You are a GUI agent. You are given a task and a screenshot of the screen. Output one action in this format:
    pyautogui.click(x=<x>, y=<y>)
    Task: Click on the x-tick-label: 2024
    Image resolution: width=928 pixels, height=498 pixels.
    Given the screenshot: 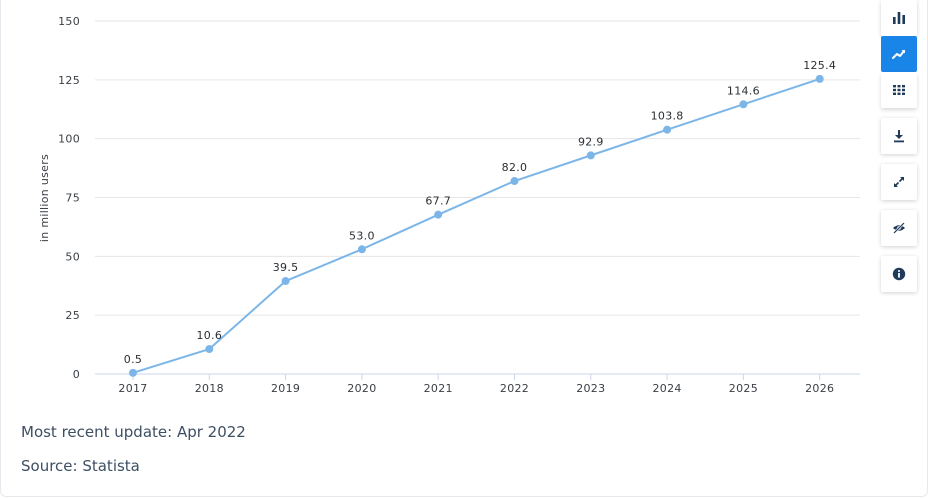 What is the action you would take?
    pyautogui.click(x=666, y=388)
    